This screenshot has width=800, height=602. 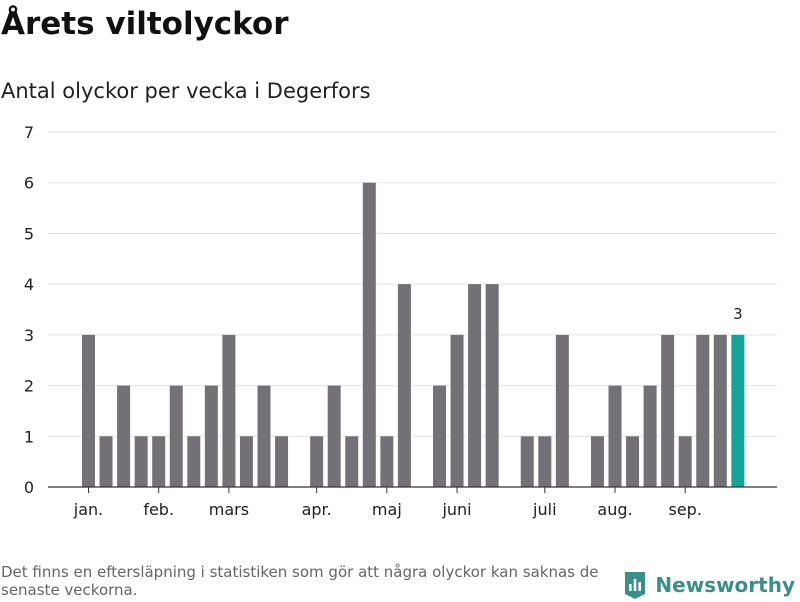 I want to click on y-tick-label: 5, so click(x=29, y=233).